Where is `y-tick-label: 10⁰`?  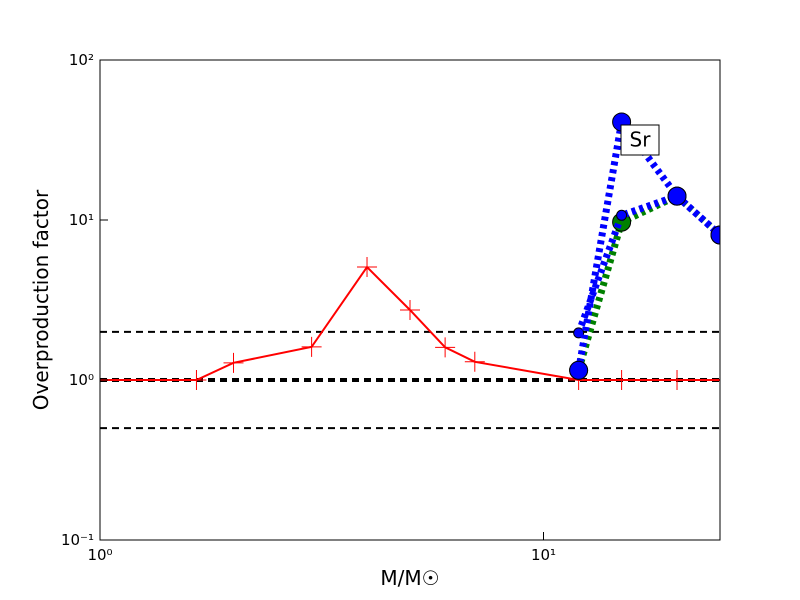 y-tick-label: 10⁰ is located at coordinates (81, 380).